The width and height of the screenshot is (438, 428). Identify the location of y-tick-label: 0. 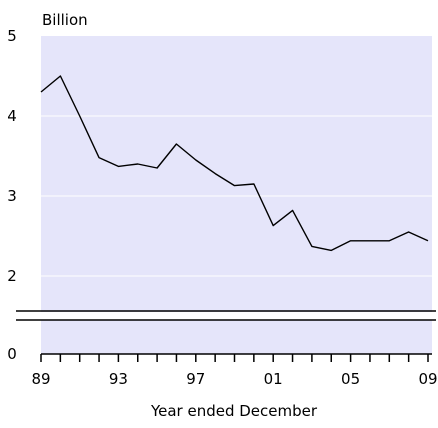
(12, 354).